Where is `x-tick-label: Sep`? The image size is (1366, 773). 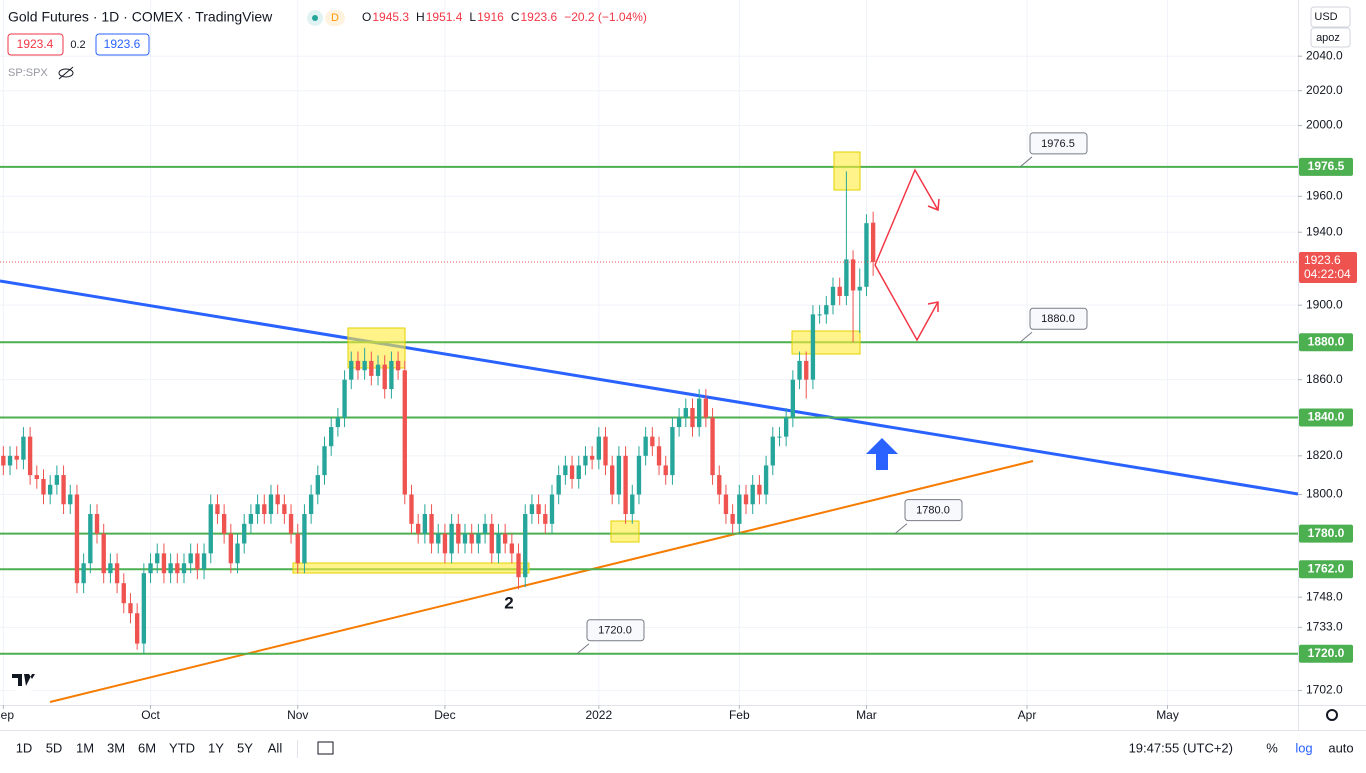 x-tick-label: Sep is located at coordinates (7, 715).